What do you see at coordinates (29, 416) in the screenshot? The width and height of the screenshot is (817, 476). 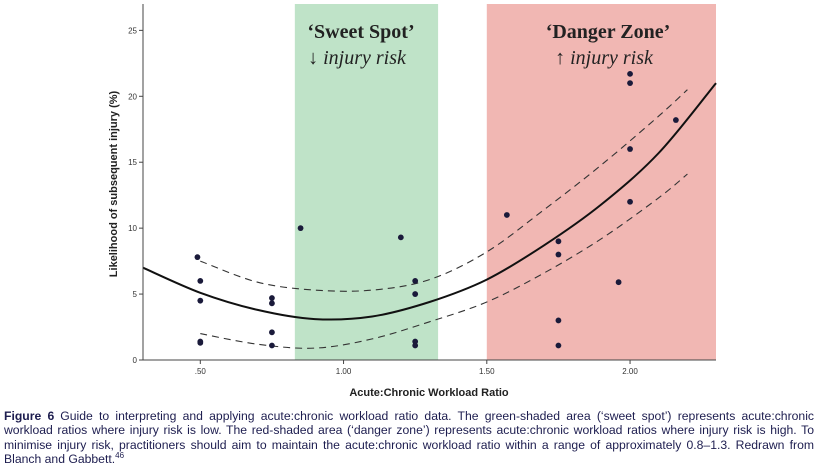 I see `figure-label: Figure 6` at bounding box center [29, 416].